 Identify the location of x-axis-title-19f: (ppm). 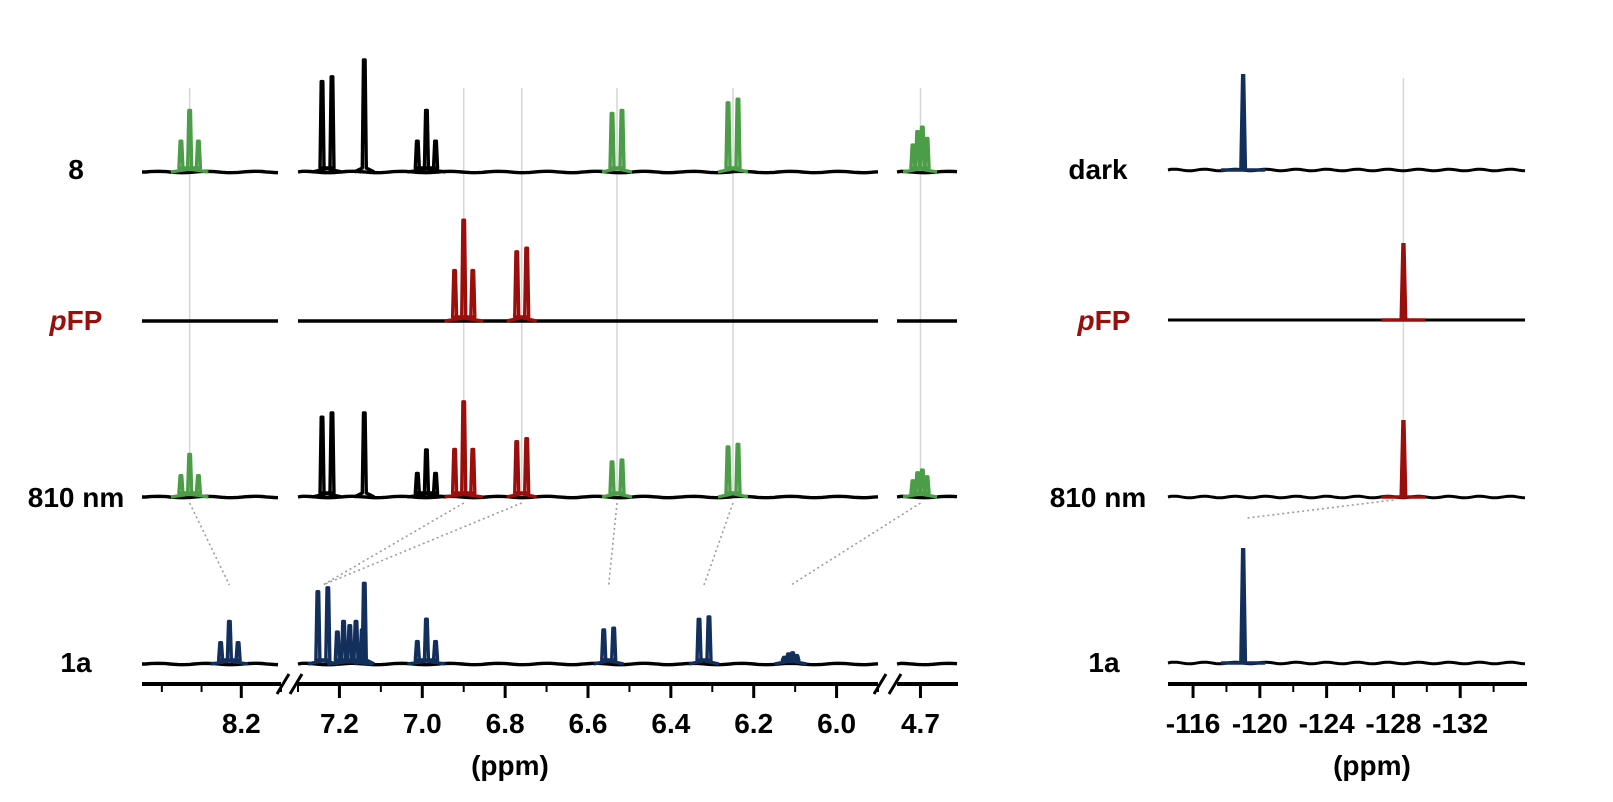
(1372, 765).